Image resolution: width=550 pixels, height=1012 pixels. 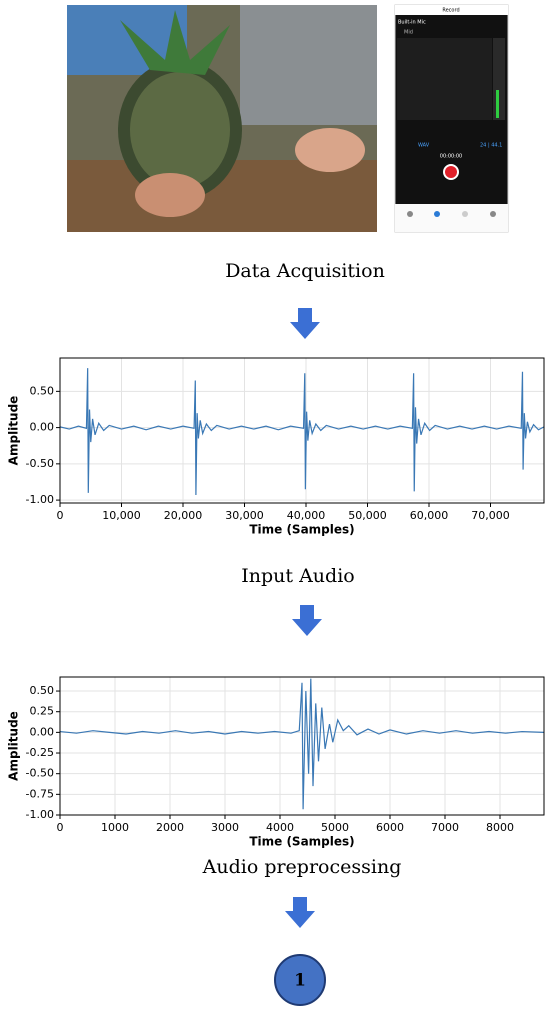 What do you see at coordinates (412, 23) in the screenshot?
I see `phone-input: Built-in Mic` at bounding box center [412, 23].